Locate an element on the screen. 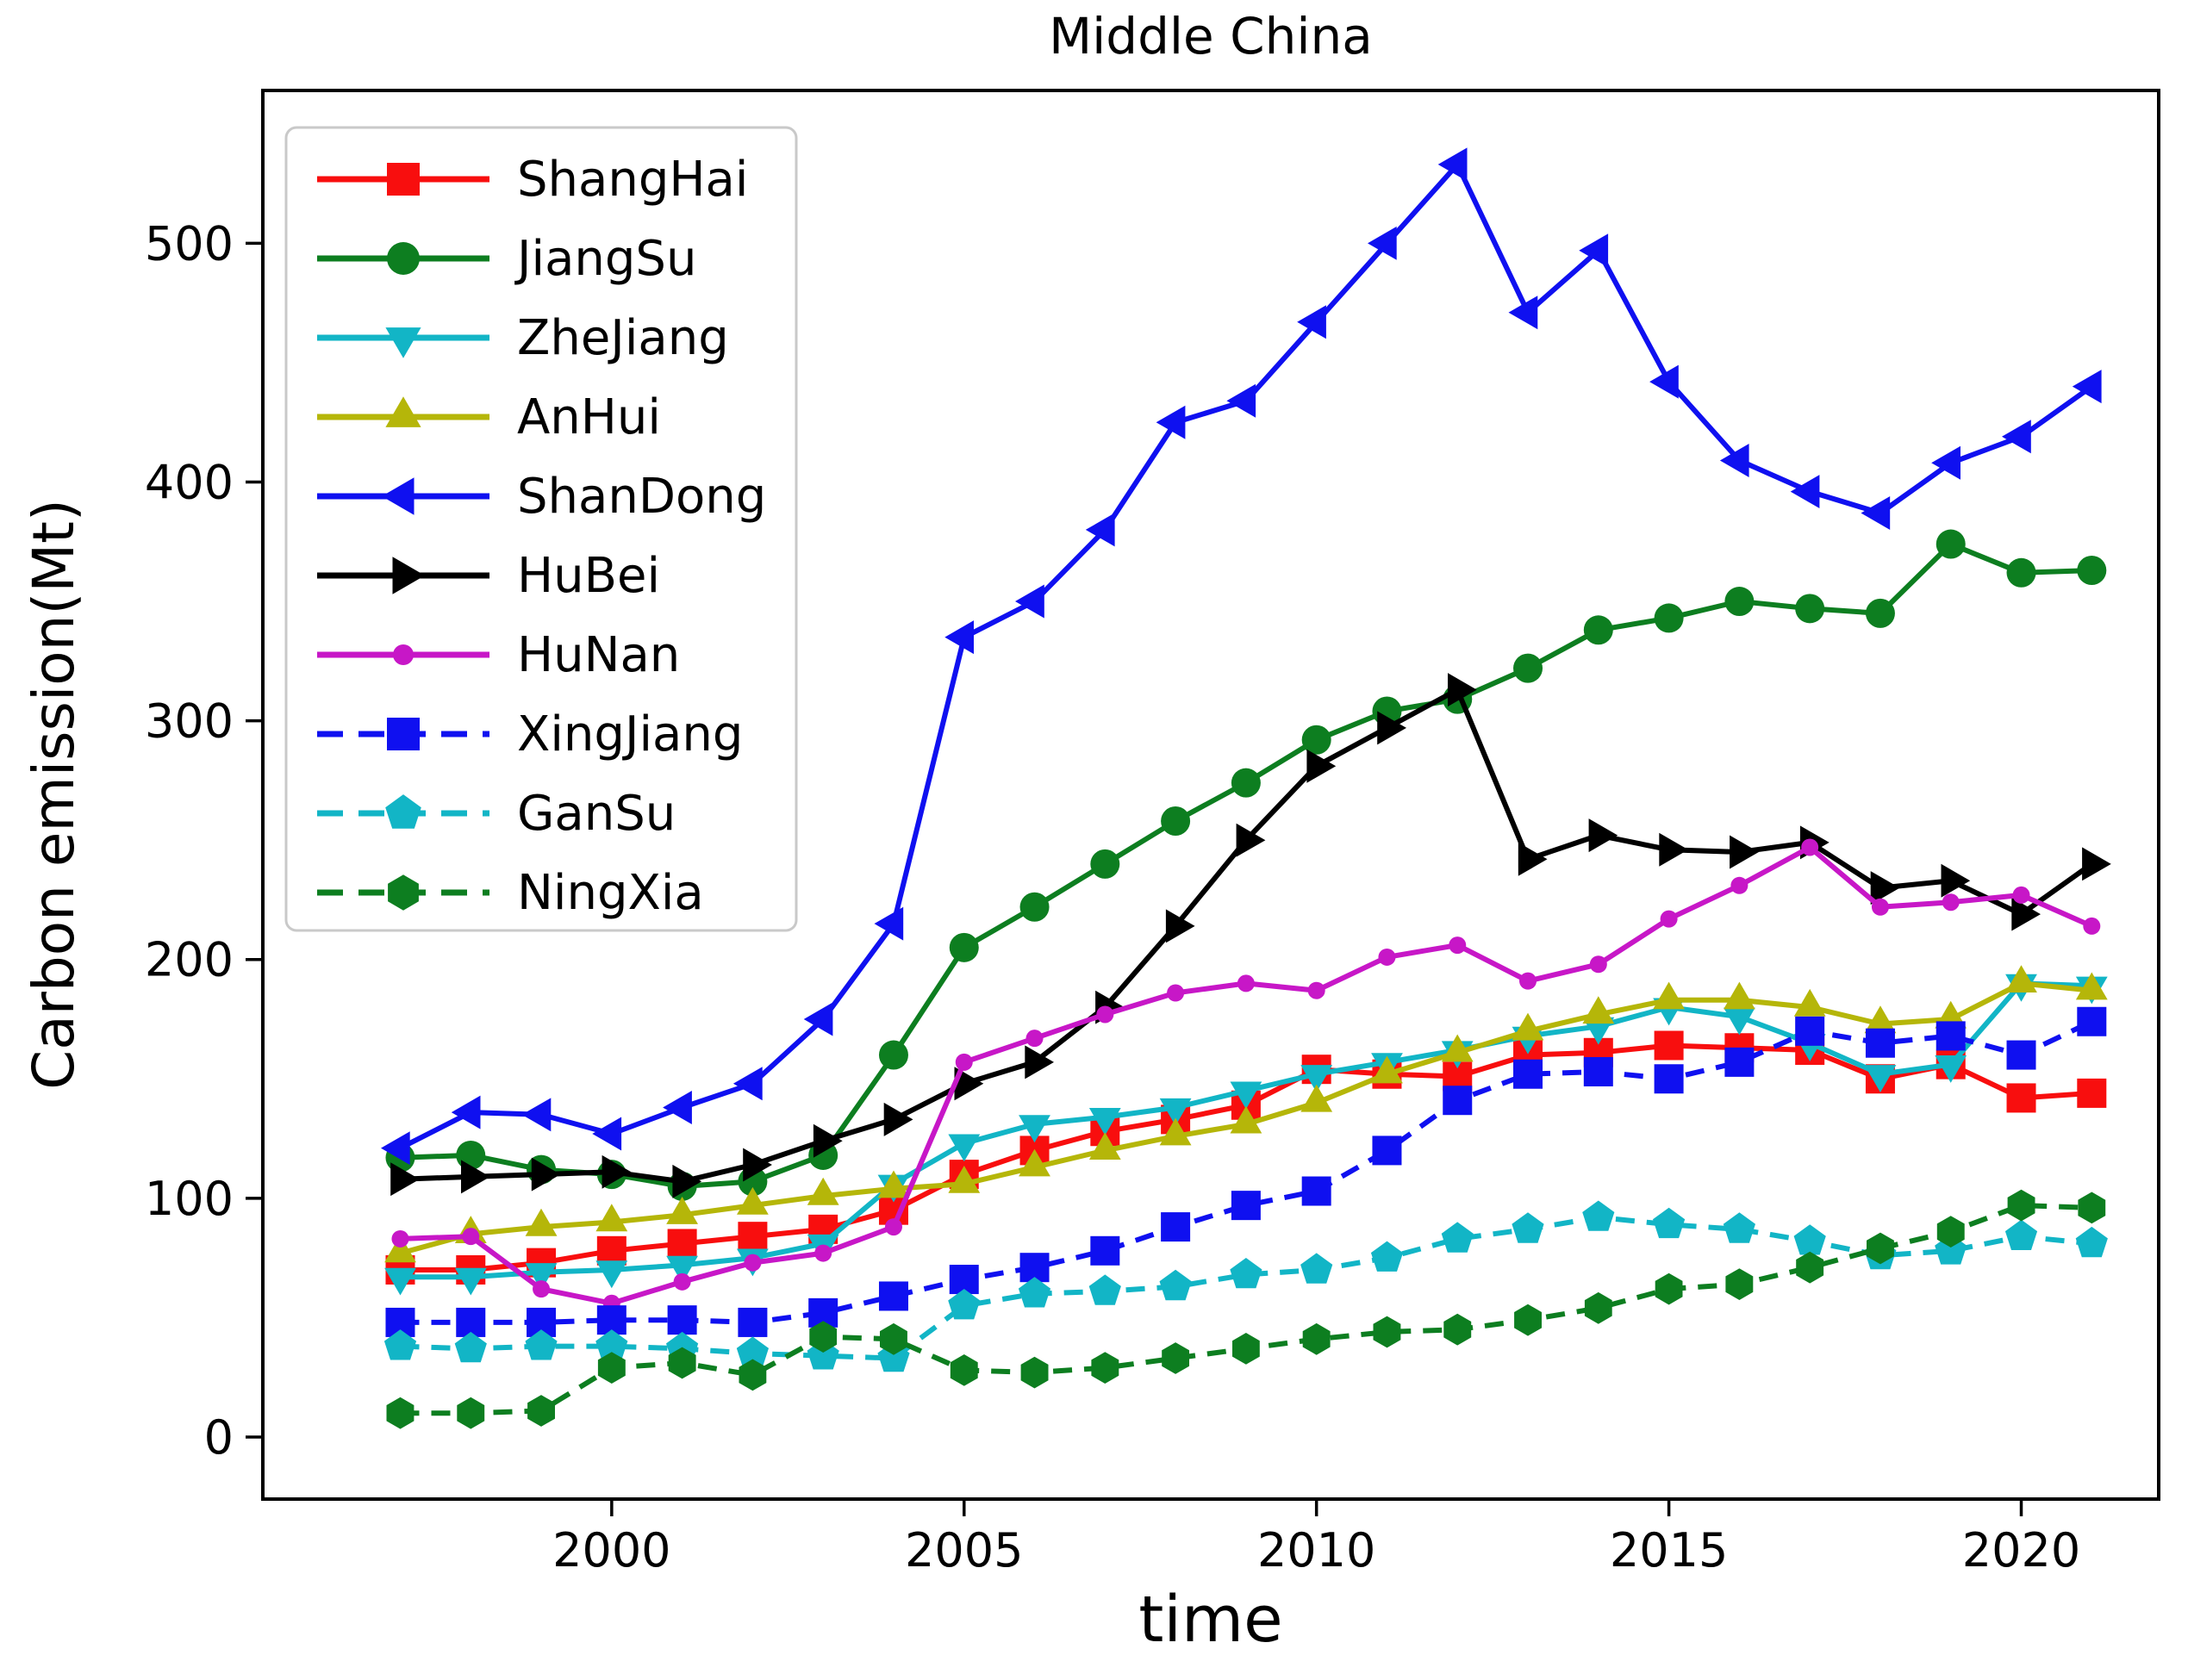 This screenshot has height=1680, width=2188. data-point-AnHui-2012 is located at coordinates (1457, 1048).